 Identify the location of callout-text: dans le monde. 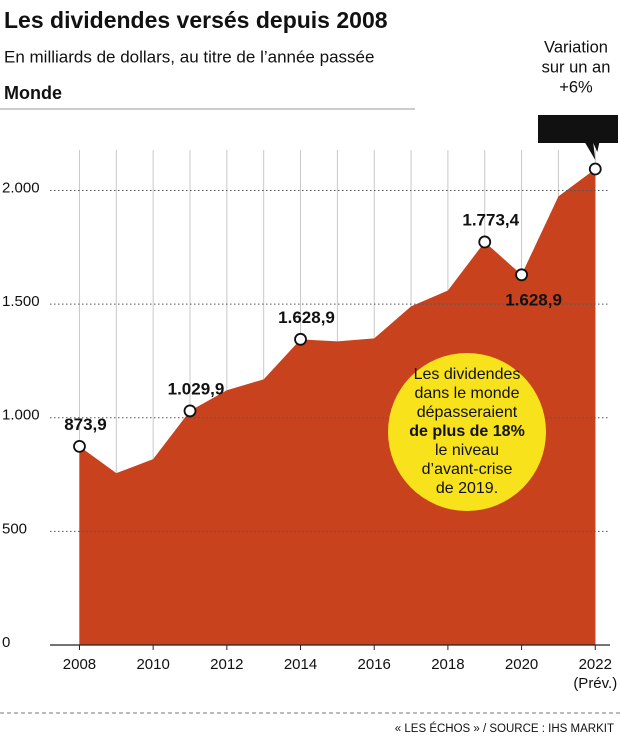
(467, 393).